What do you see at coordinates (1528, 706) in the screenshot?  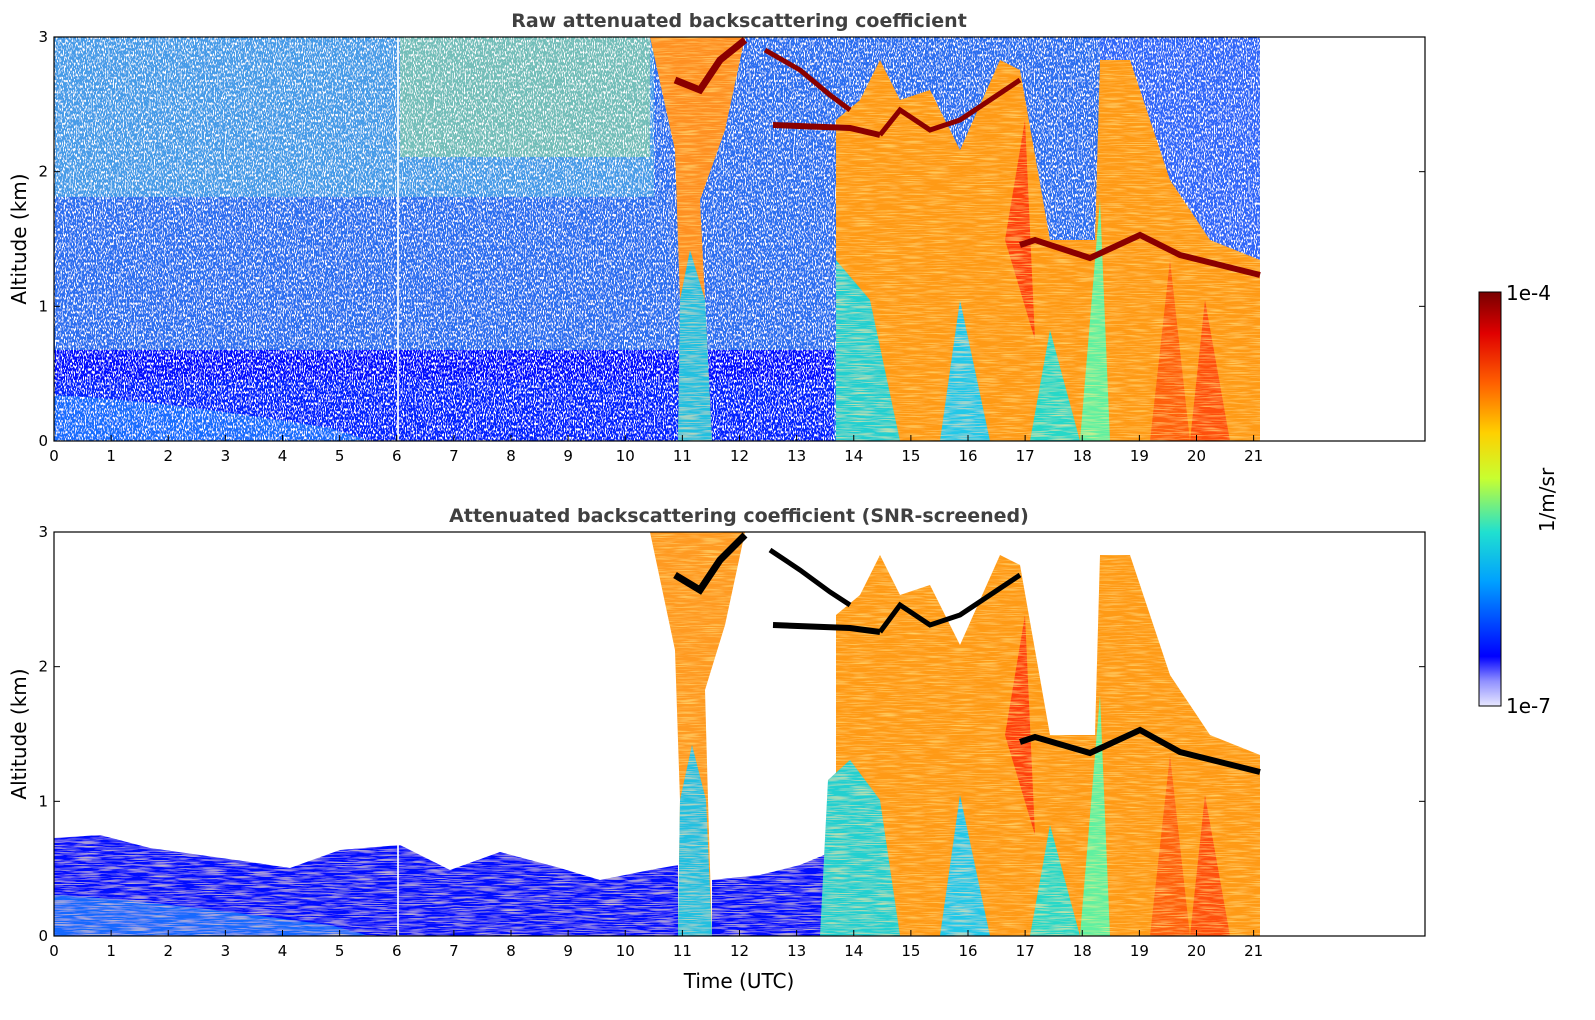 I see `colorbar-min-label: 1e-7` at bounding box center [1528, 706].